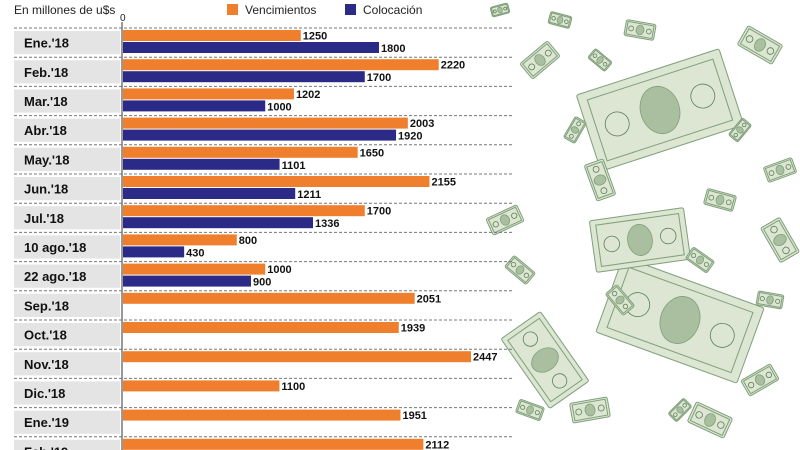 The height and width of the screenshot is (450, 800). I want to click on value-label-vencimientos: 1000, so click(279, 270).